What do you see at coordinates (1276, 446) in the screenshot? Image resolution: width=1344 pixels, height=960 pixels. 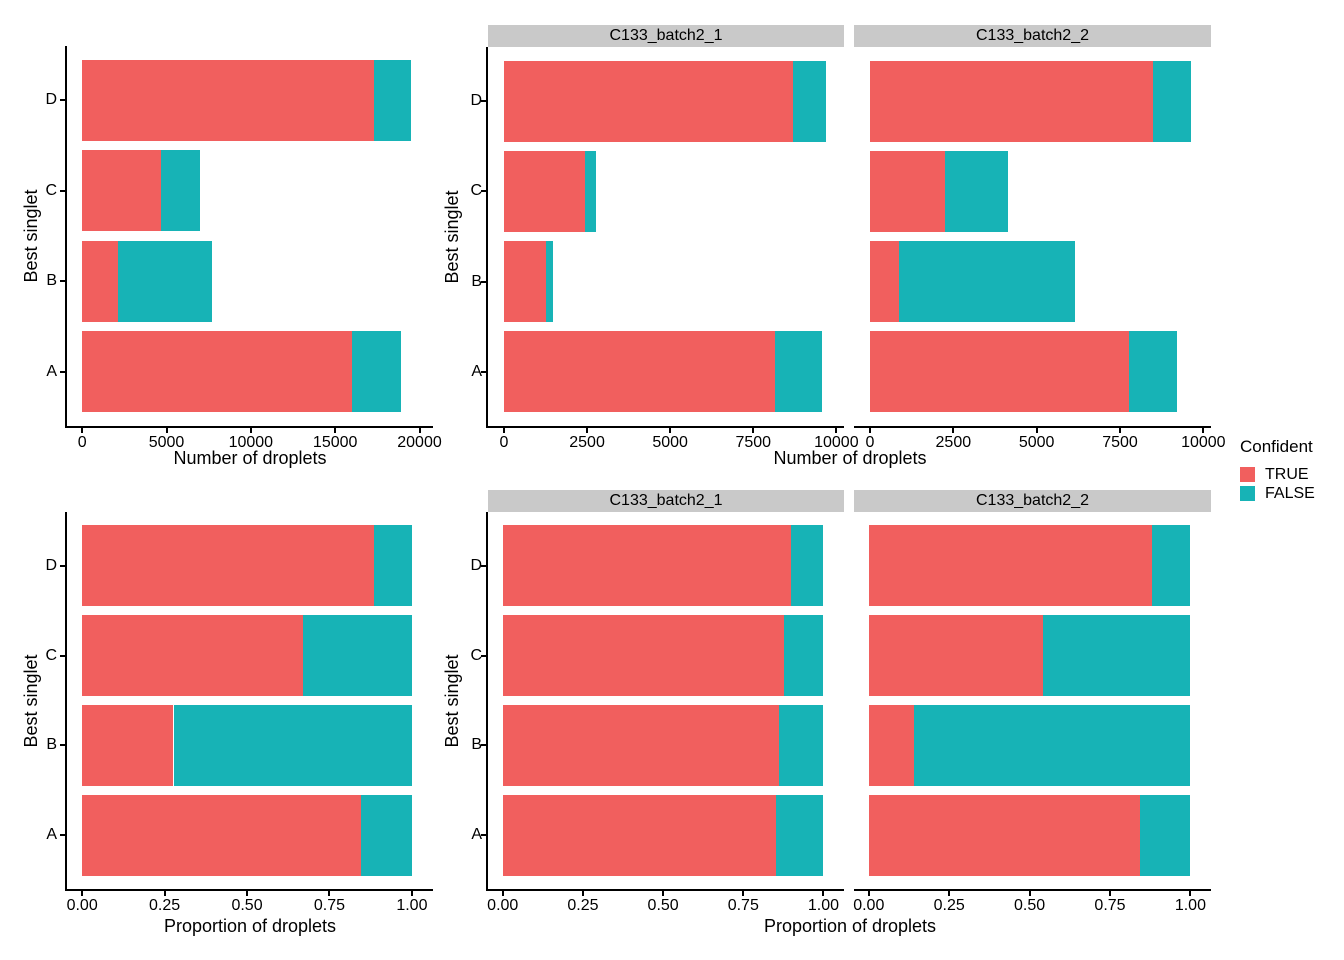 I see `legend-title: Confident` at bounding box center [1276, 446].